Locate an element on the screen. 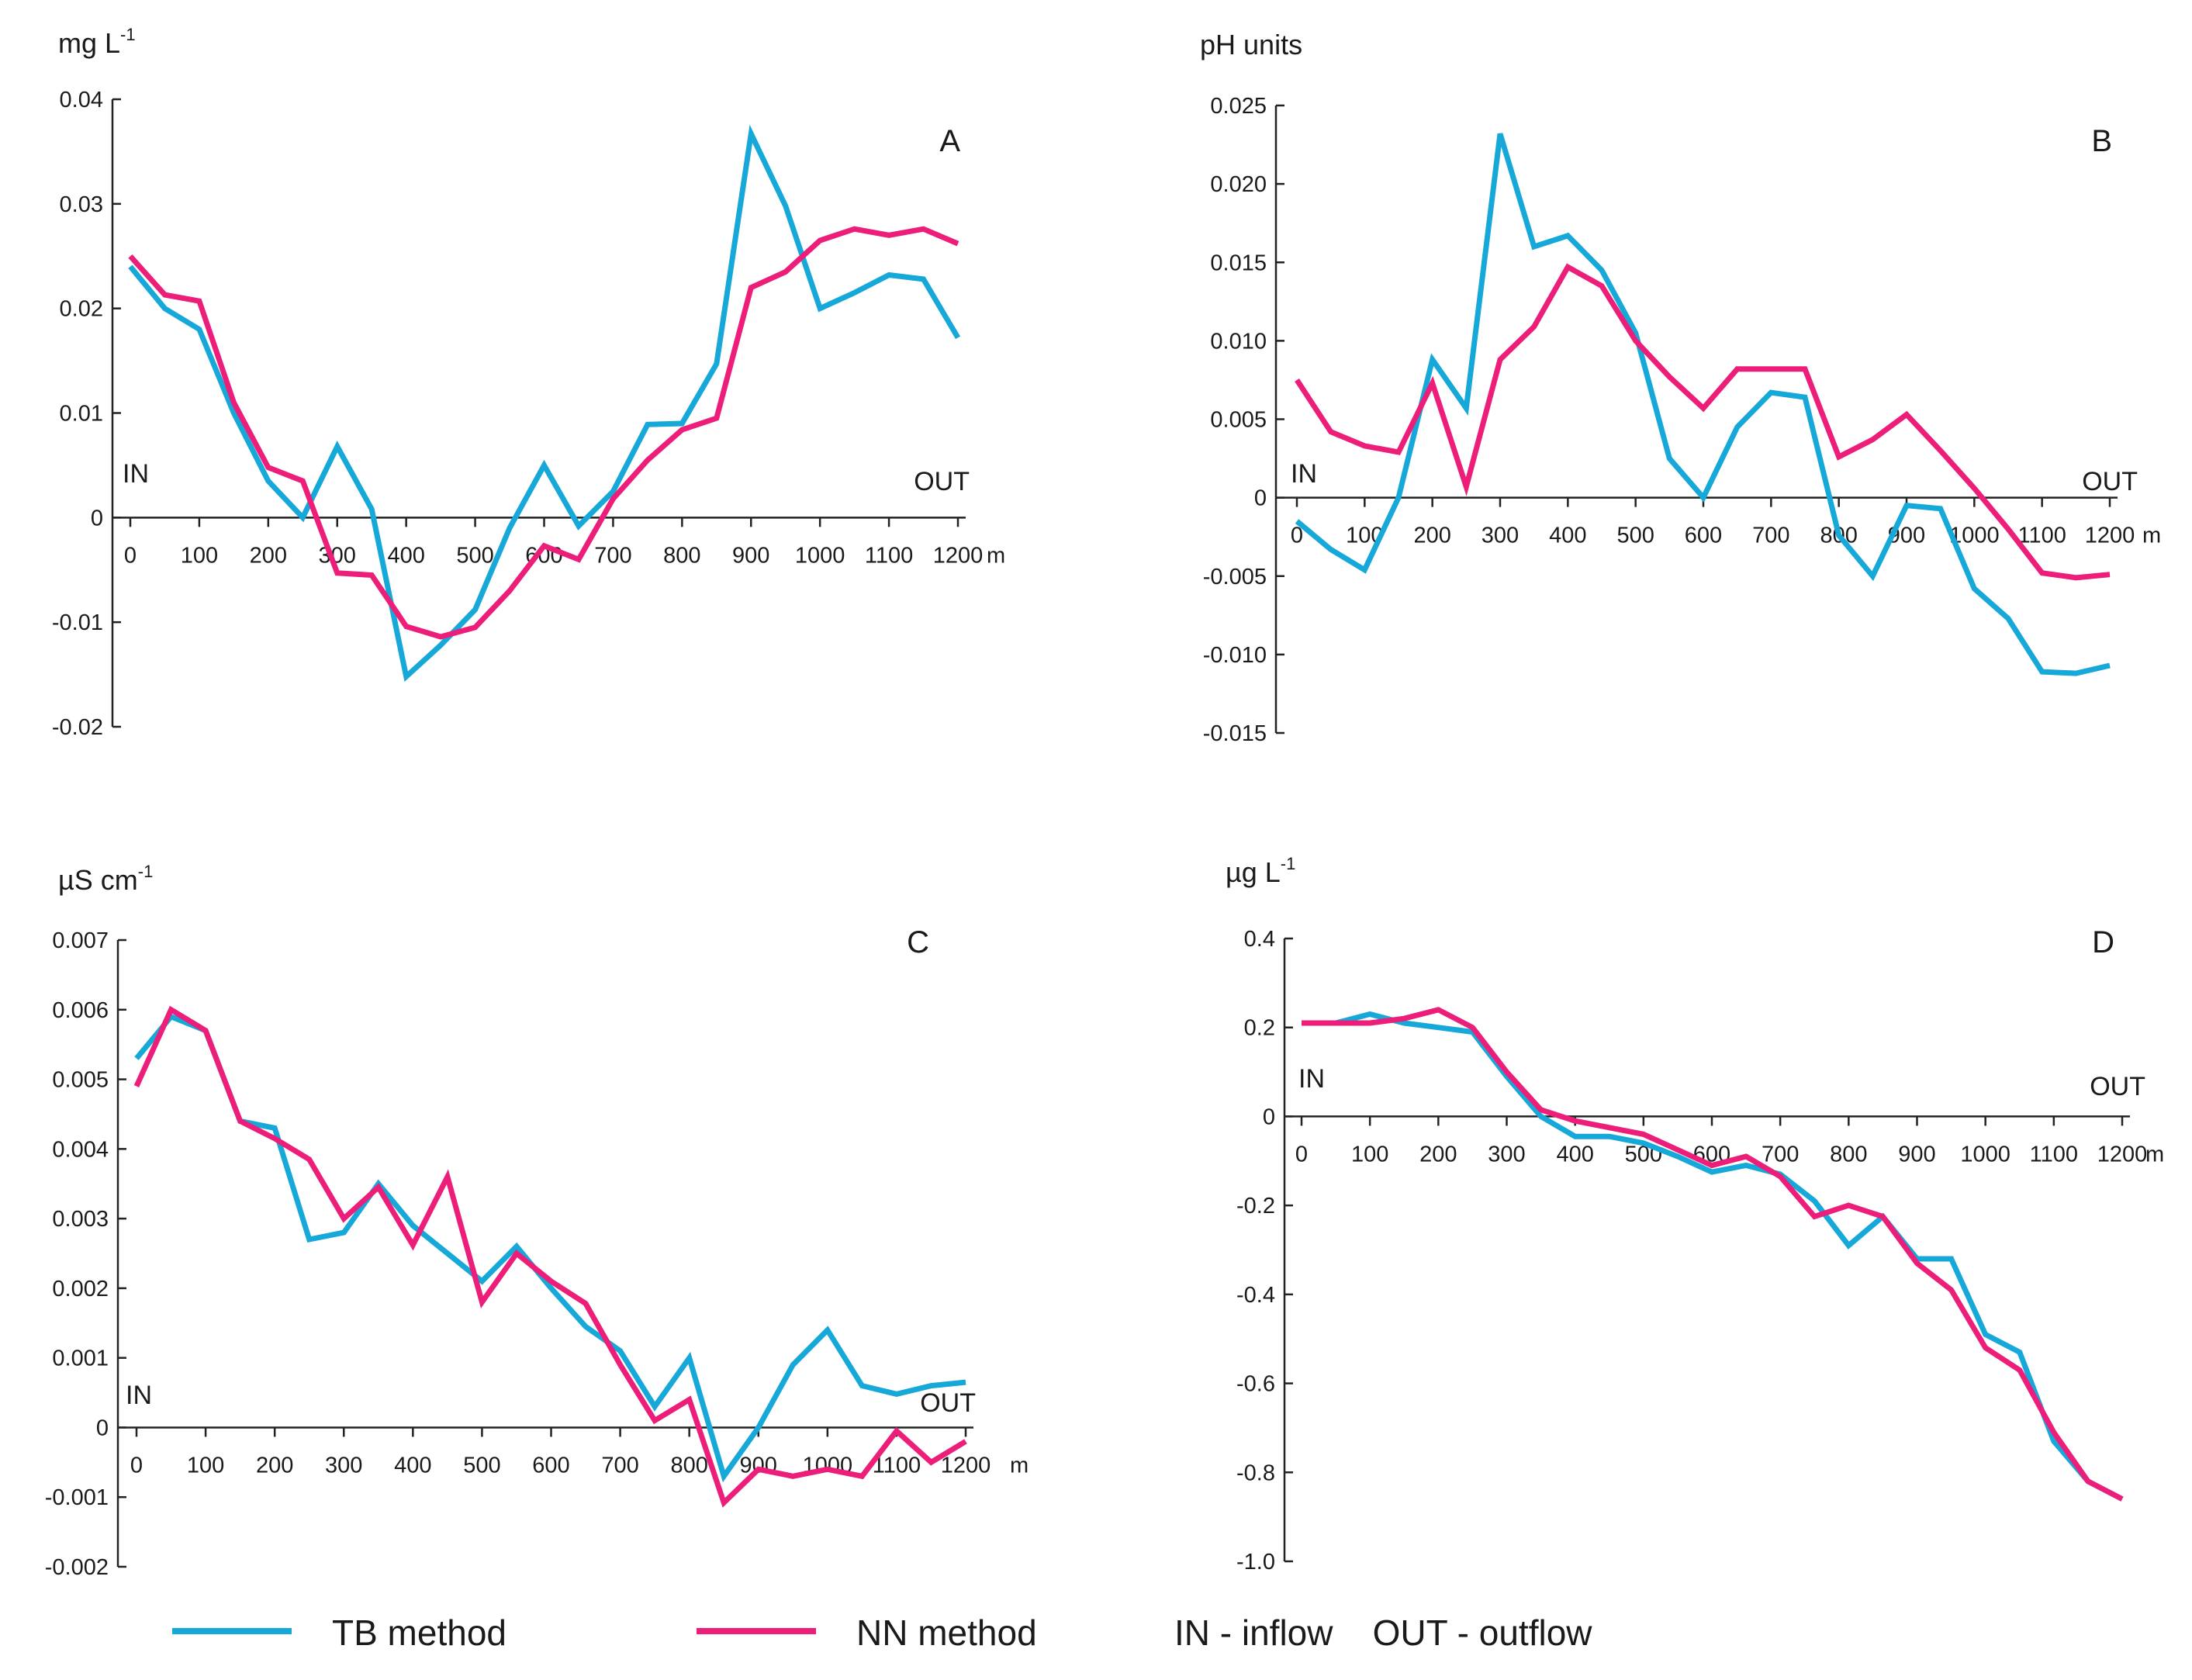 The width and height of the screenshot is (2192, 1680). y-tick-label-d: -0.6 is located at coordinates (1255, 1385).